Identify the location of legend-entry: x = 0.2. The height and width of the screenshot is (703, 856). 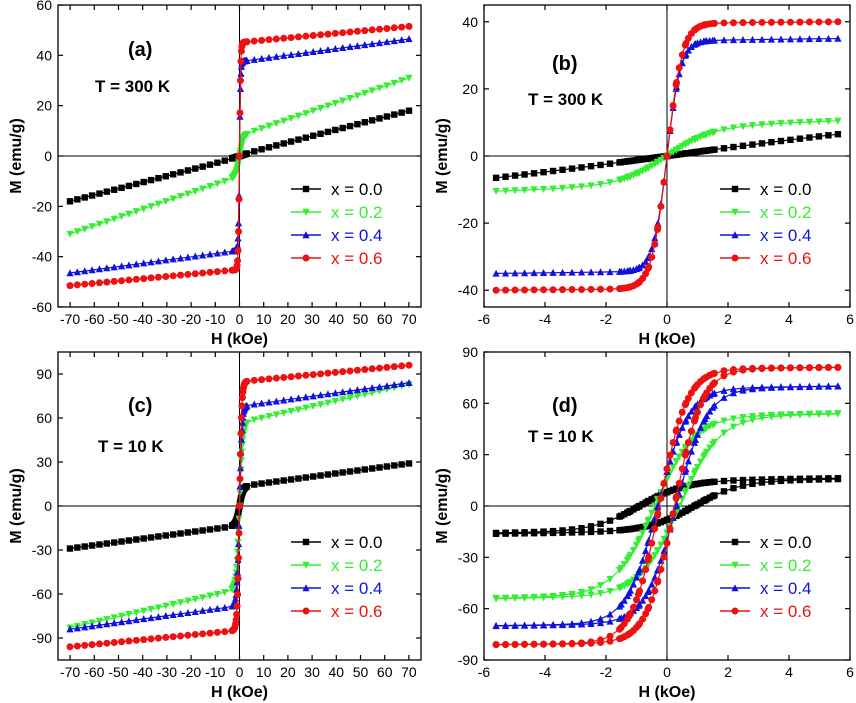
(357, 565).